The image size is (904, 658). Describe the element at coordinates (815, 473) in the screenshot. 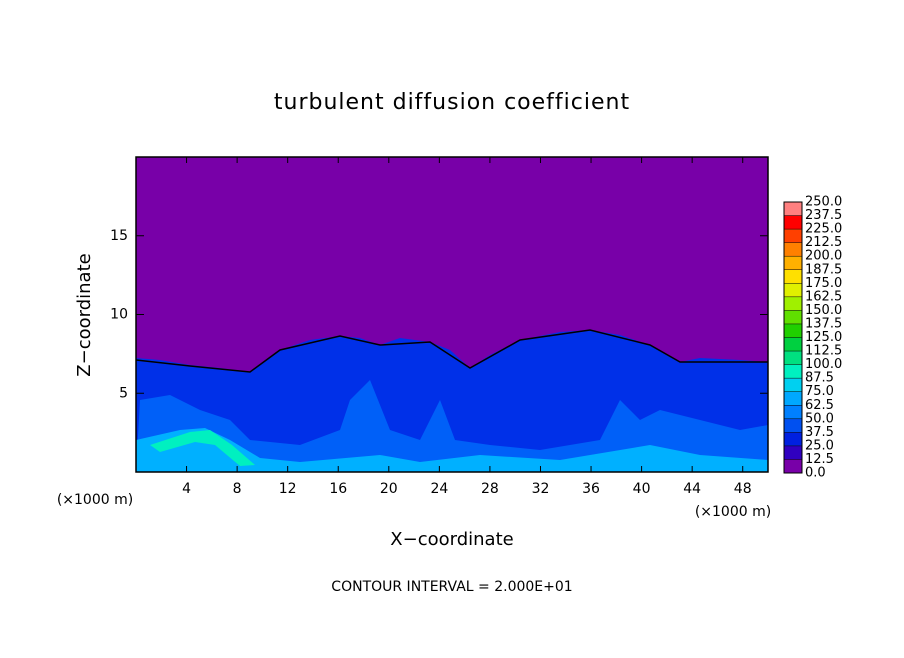

I see `colorbar-label: 0.0` at that location.